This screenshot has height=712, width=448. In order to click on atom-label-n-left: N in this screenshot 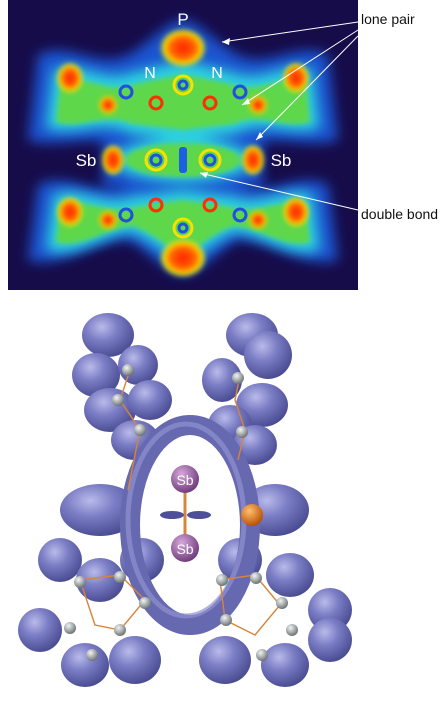, I will do `click(150, 73)`.